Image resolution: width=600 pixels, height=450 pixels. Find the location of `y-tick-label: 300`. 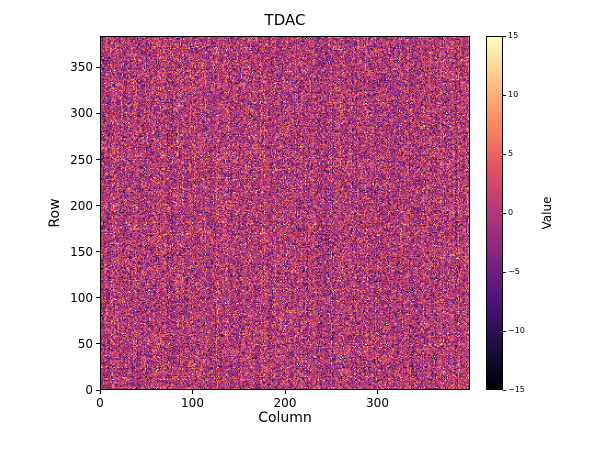

y-tick-label: 300 is located at coordinates (81, 113).